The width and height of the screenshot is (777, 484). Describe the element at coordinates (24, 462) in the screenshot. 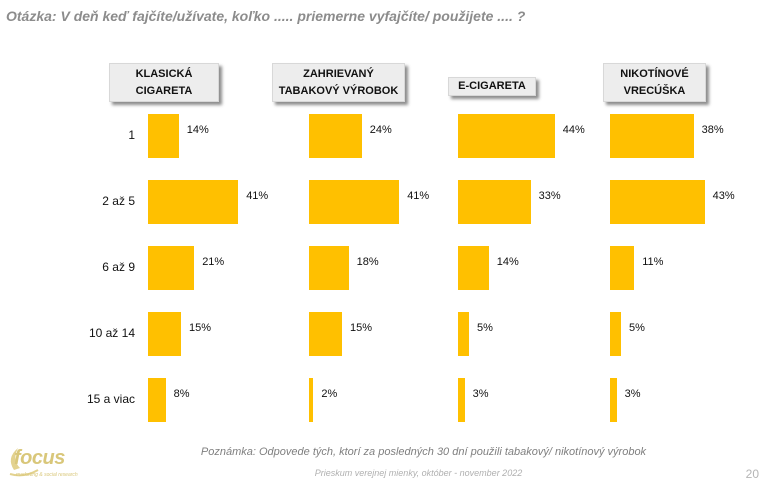

I see `focus-logo-icon` at that location.